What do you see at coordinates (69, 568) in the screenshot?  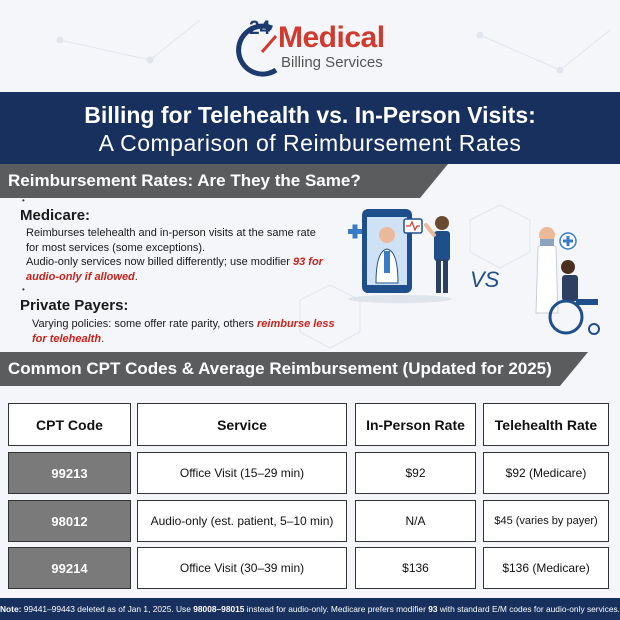 I see `table-cell-cpt-code: 99214` at bounding box center [69, 568].